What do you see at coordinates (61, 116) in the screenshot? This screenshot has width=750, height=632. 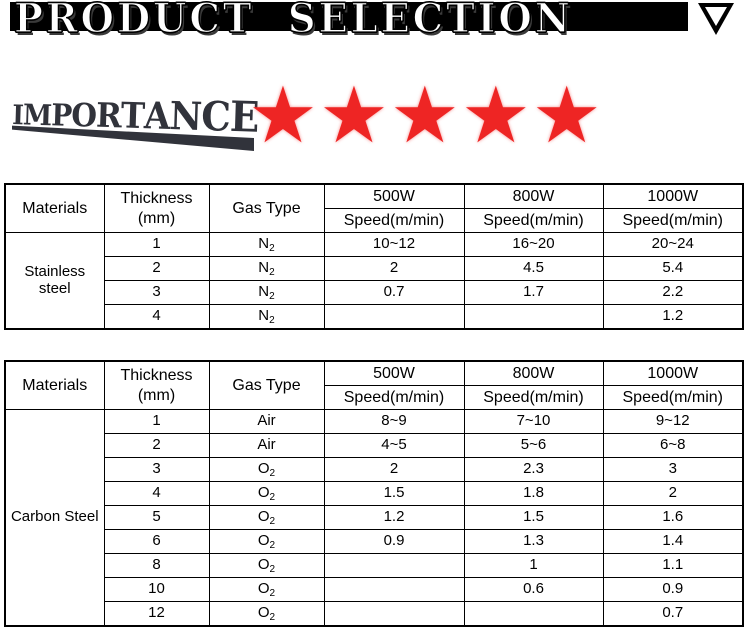 I see `importance-letter: P` at bounding box center [61, 116].